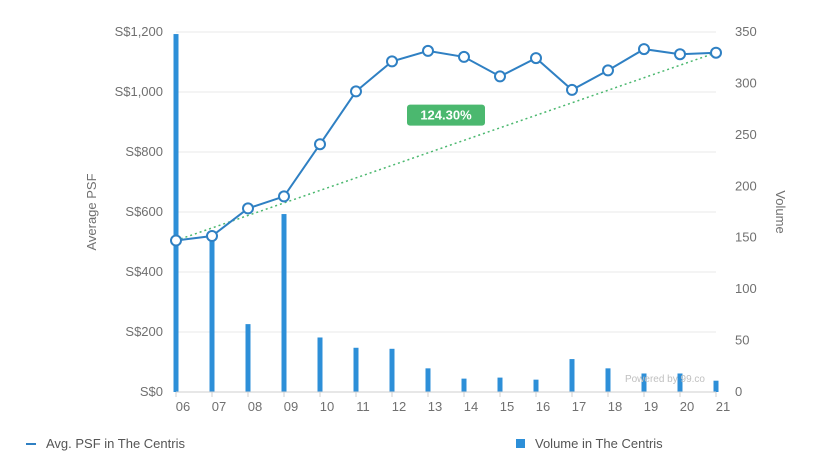  What do you see at coordinates (746, 185) in the screenshot?
I see `y2-tick-label: 200` at bounding box center [746, 185].